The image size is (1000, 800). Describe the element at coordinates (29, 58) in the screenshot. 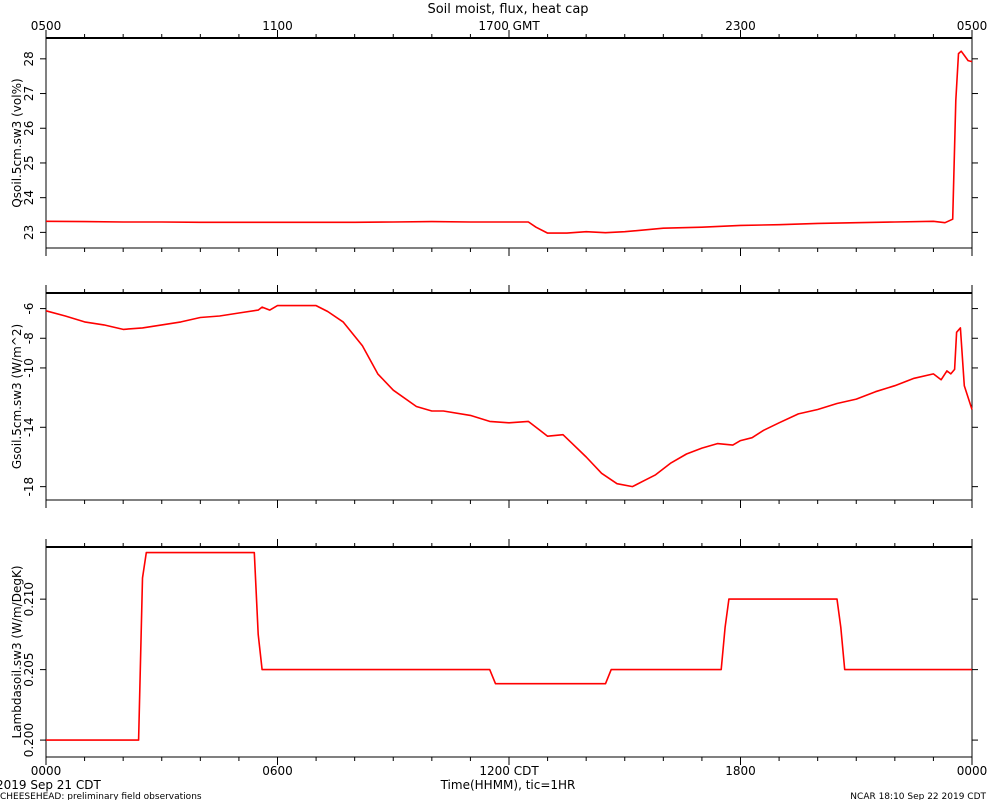

I see `y-tick-label: 28` at that location.